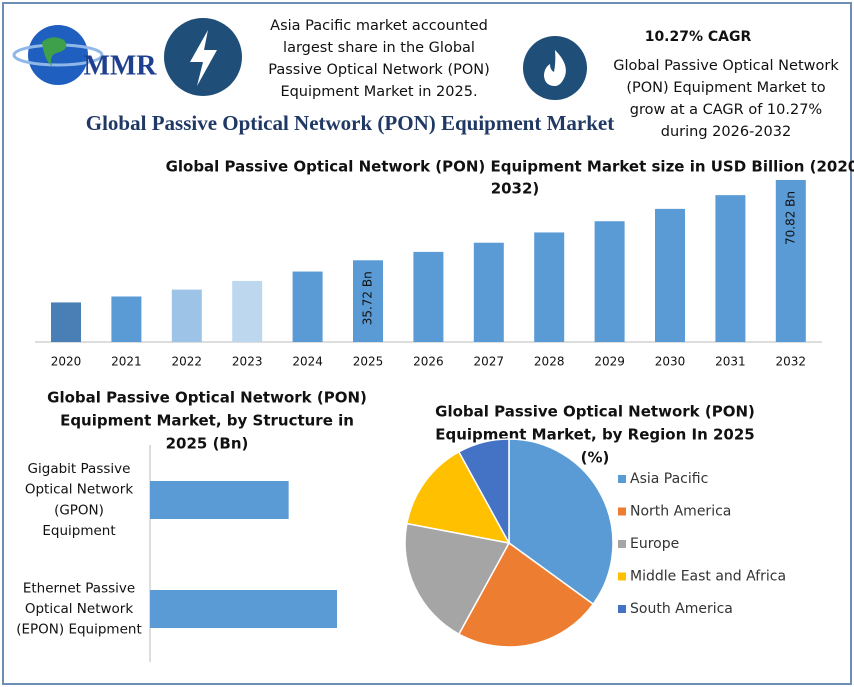 The height and width of the screenshot is (687, 854). I want to click on x-tick-label: 2022, so click(187, 362).